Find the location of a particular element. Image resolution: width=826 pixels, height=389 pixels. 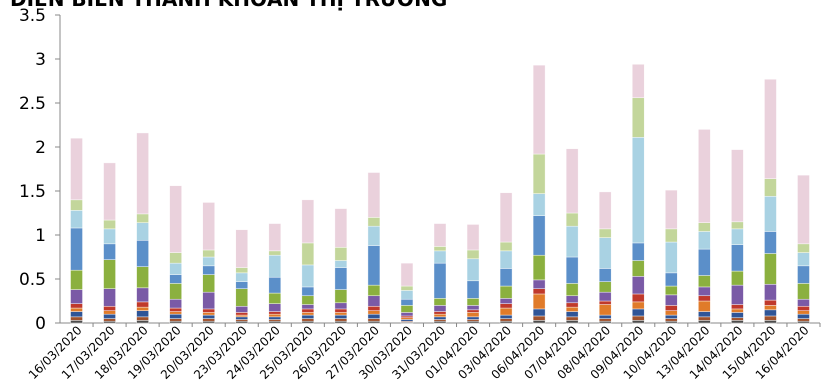

y-tick-label: 1 is located at coordinates (40, 236).